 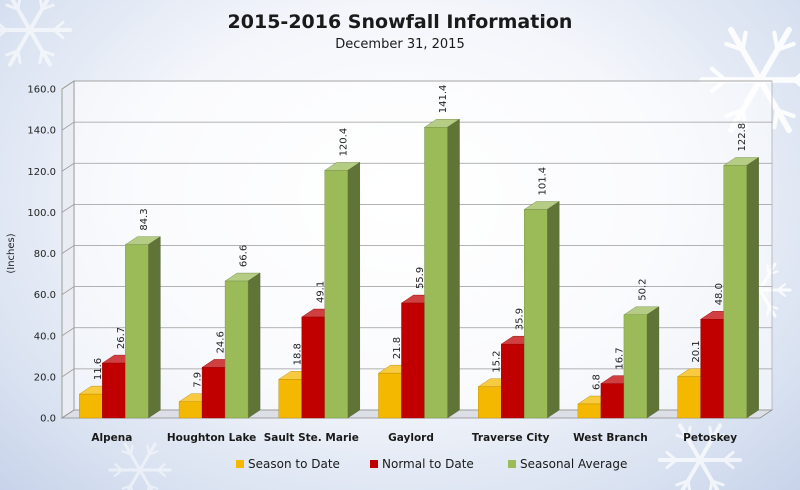 What do you see at coordinates (98, 369) in the screenshot?
I see `data-label: 11.6` at bounding box center [98, 369].